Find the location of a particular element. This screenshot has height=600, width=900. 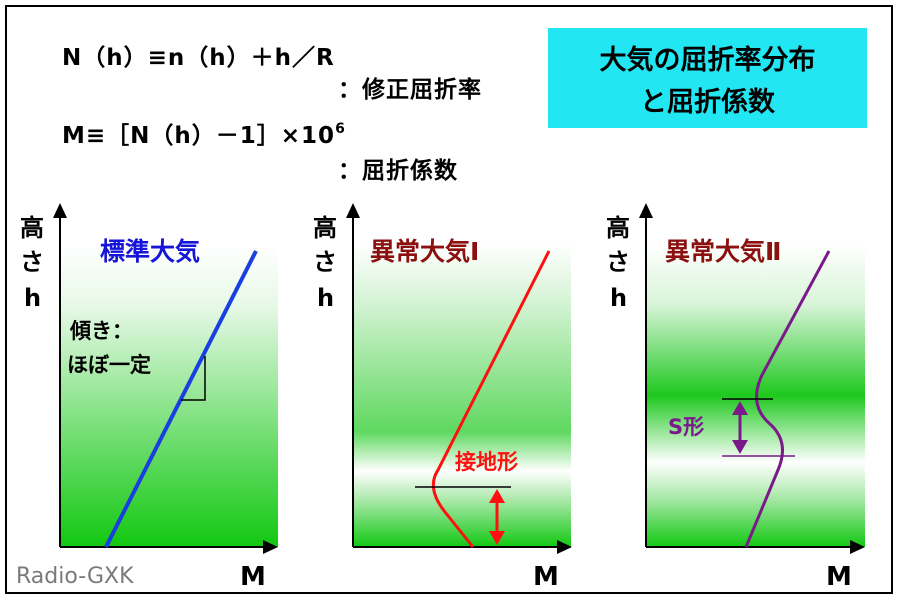

panel-1-x-arrowhead is located at coordinates (270, 547).